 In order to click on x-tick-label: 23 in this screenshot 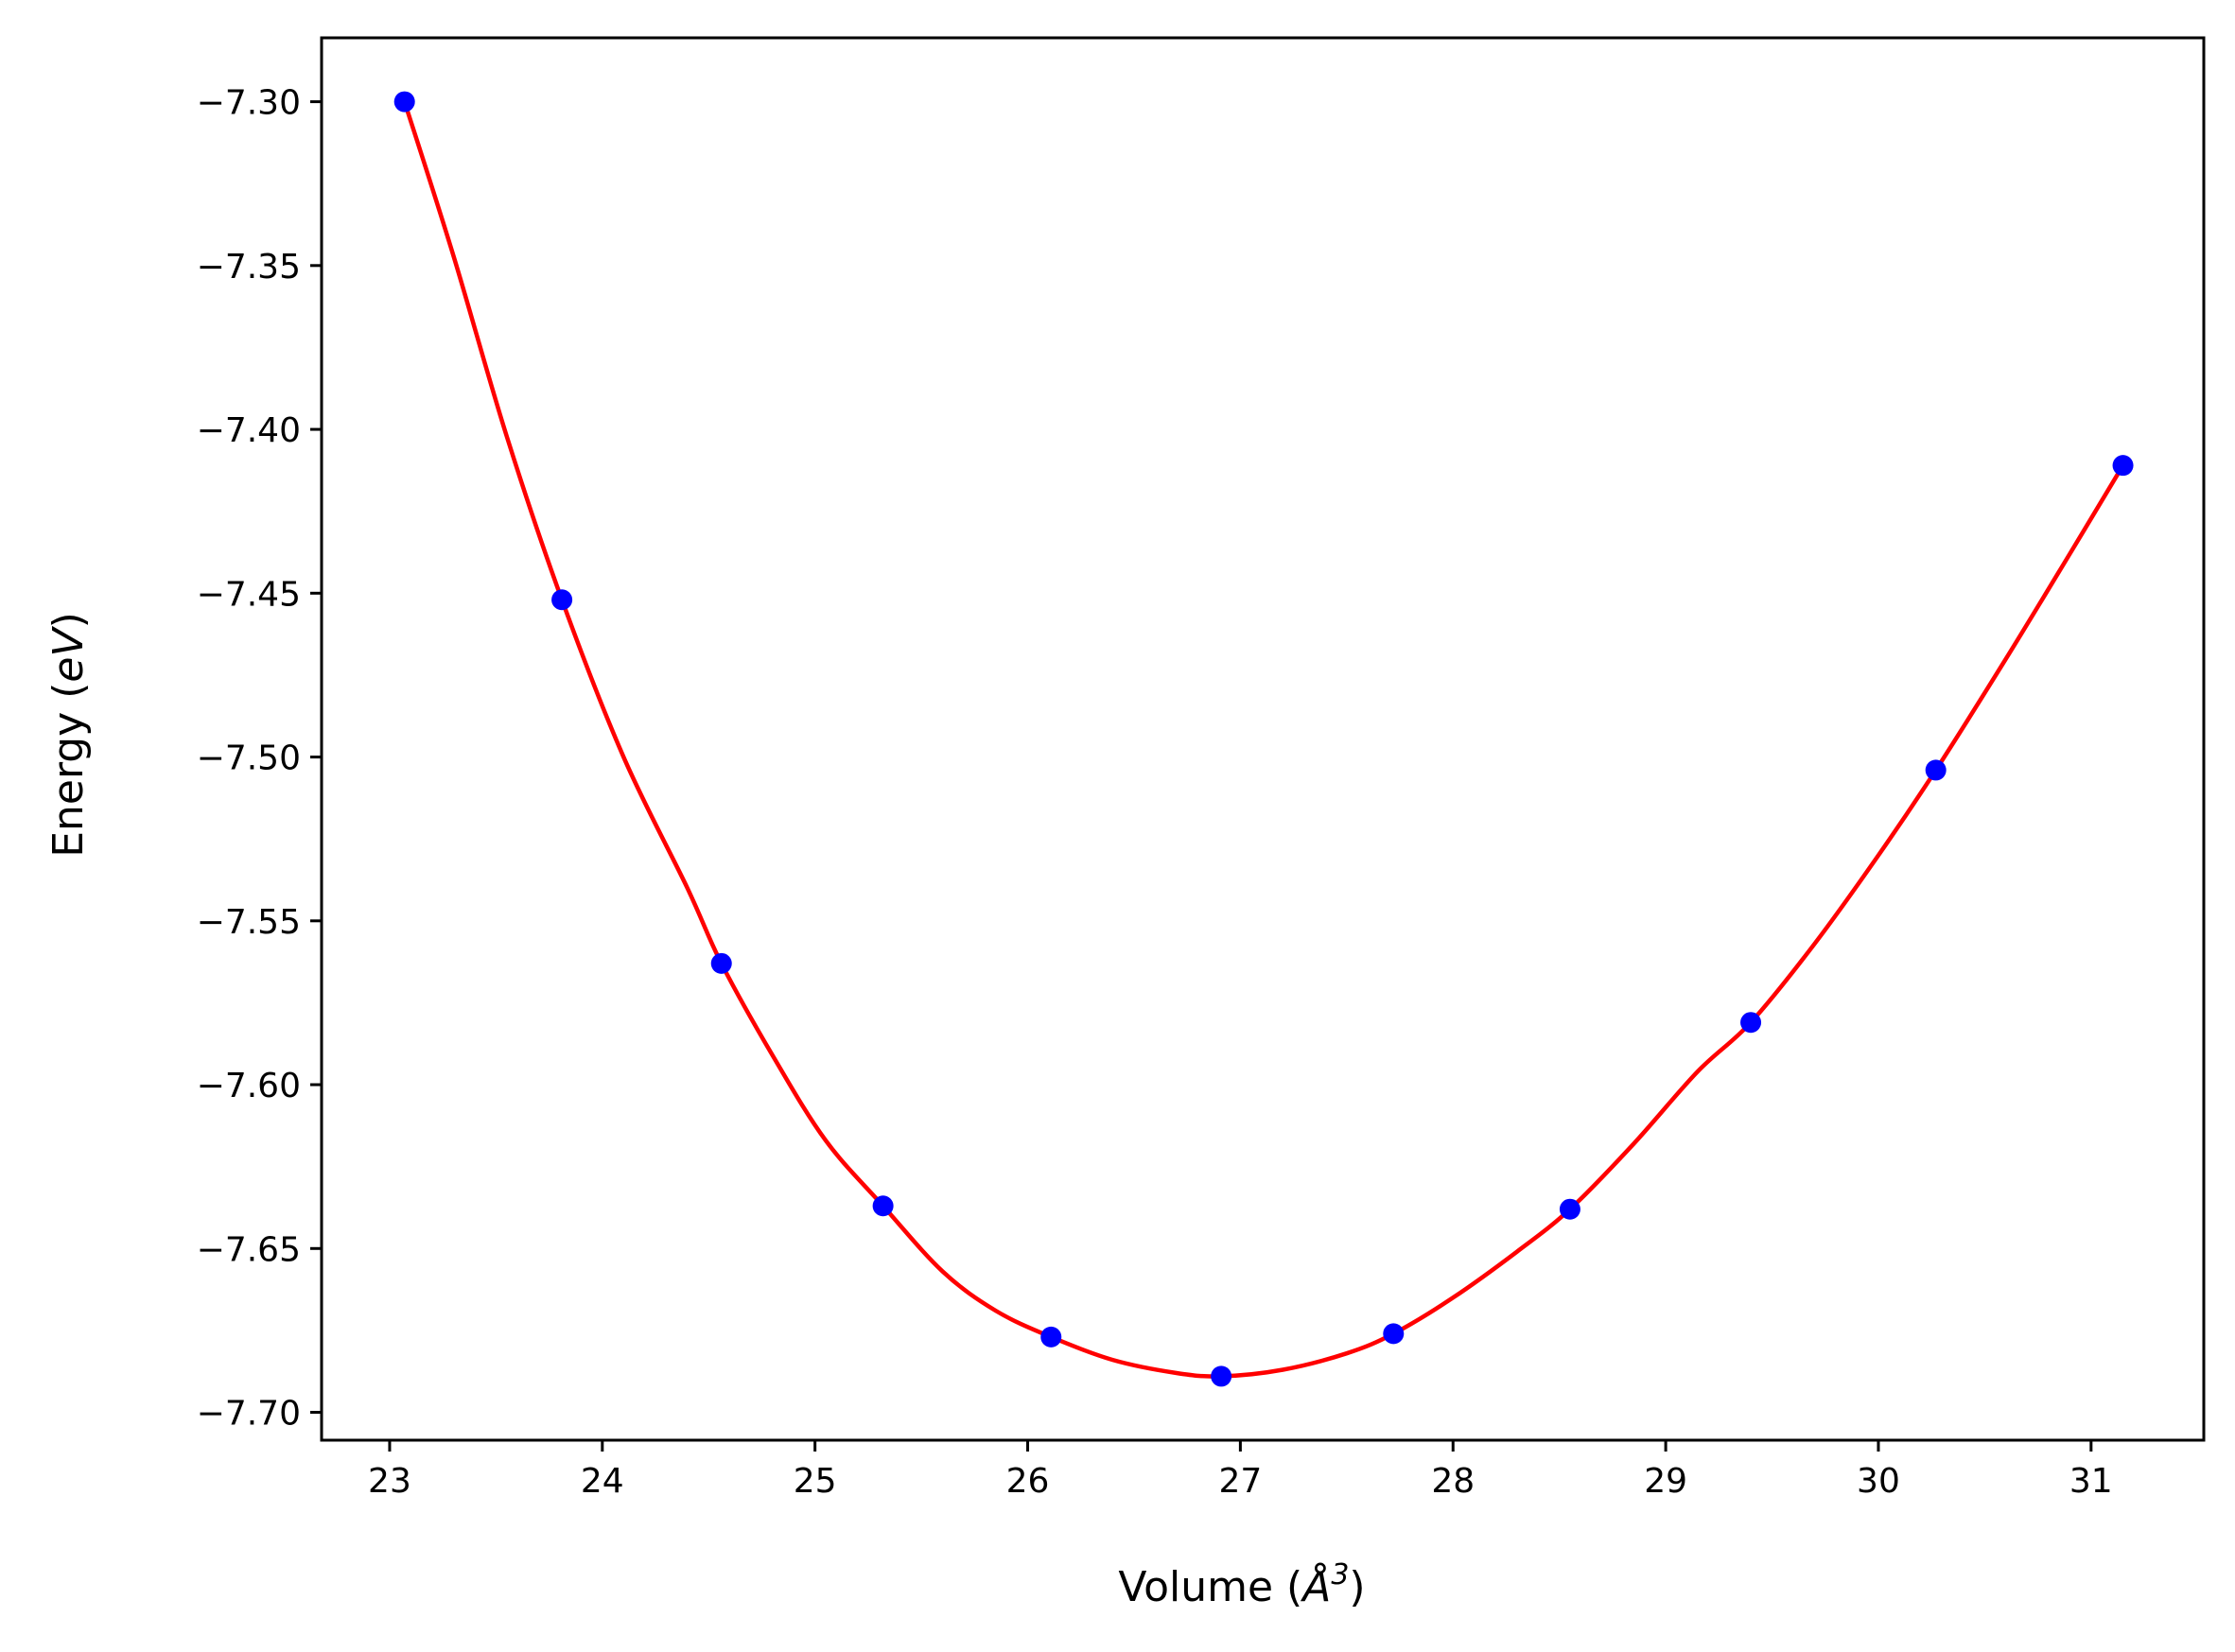, I will do `click(389, 1482)`.